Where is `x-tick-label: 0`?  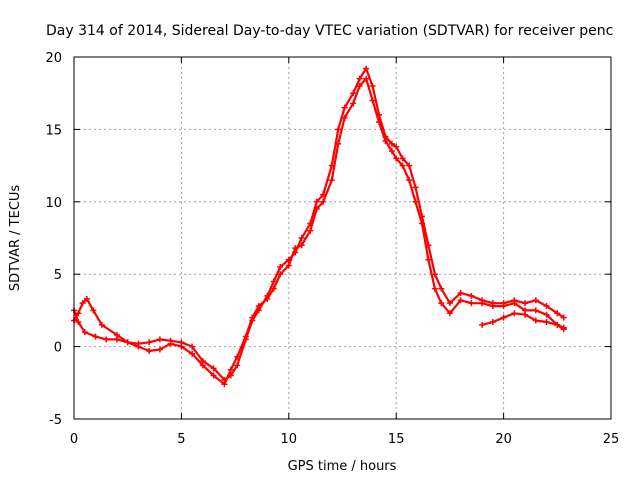 x-tick-label: 0 is located at coordinates (74, 439).